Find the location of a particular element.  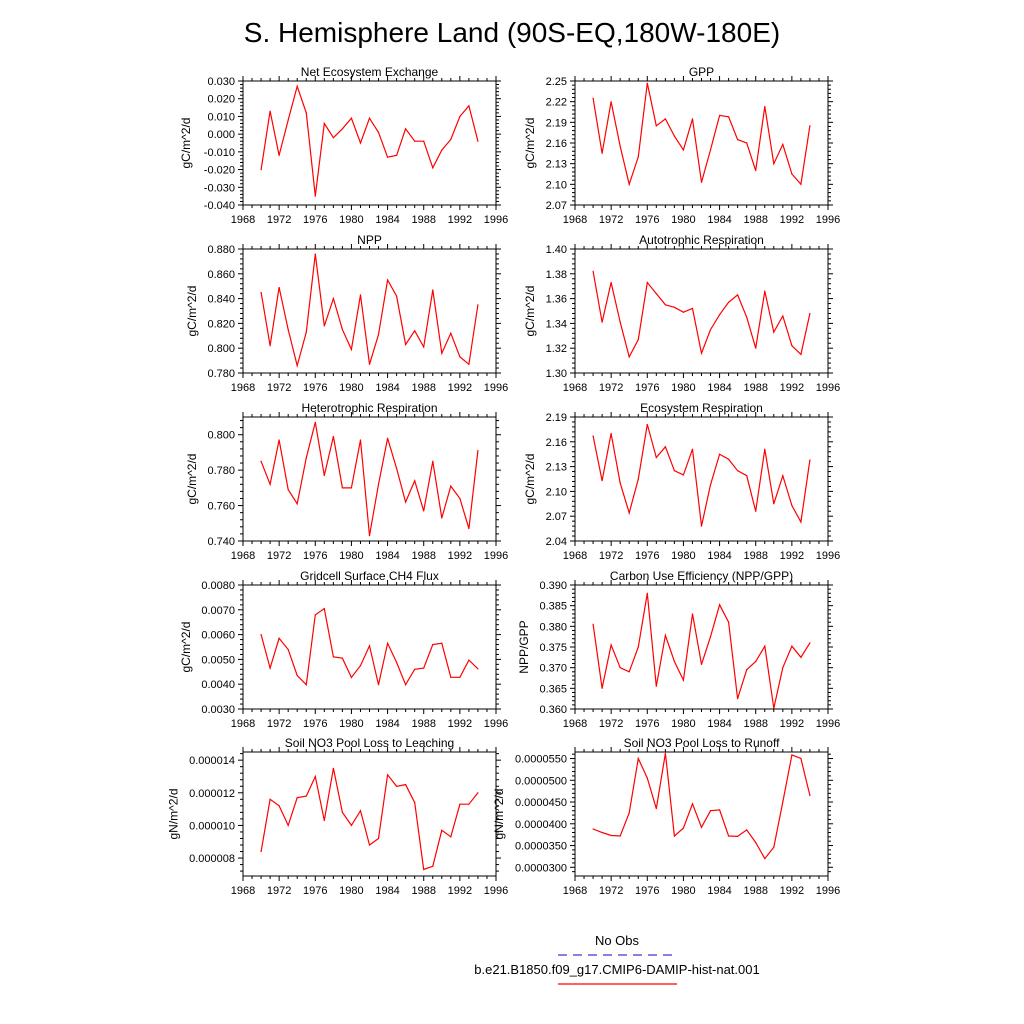

y-tick-label: 0.0000500 is located at coordinates (541, 781).